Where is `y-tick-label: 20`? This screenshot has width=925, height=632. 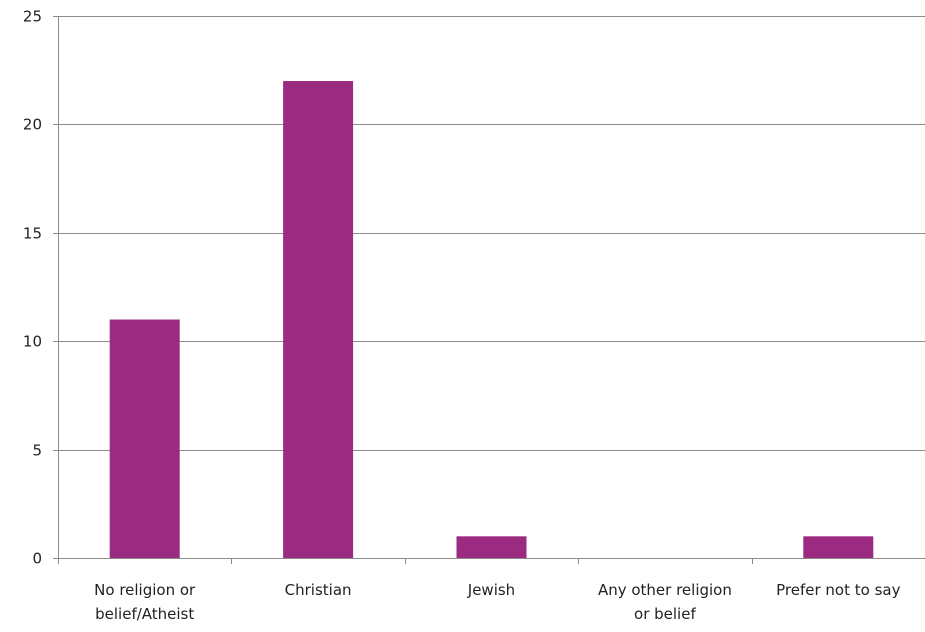 y-tick-label: 20 is located at coordinates (32, 125).